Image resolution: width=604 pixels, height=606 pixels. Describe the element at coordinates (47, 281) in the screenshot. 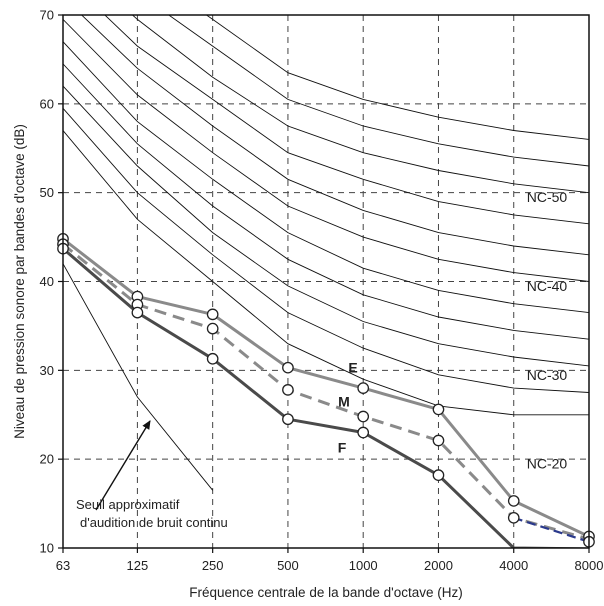

I see `y-tick-label-40: 40` at that location.